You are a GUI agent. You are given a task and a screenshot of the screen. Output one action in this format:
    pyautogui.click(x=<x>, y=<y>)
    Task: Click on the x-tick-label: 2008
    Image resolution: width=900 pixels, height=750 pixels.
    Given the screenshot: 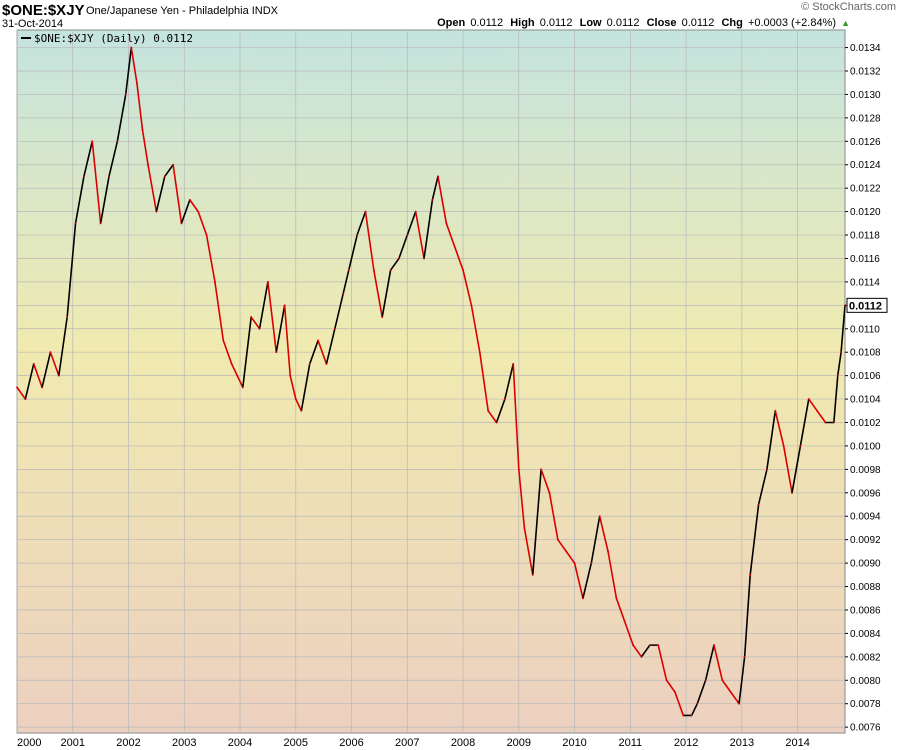 What is the action you would take?
    pyautogui.click(x=463, y=743)
    